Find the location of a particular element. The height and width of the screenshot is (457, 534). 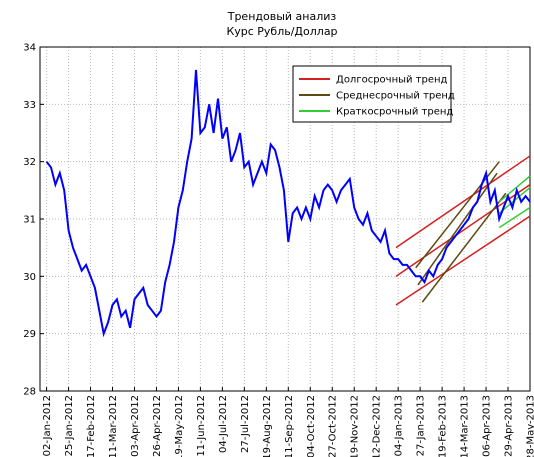

y-tick-label: 28 is located at coordinates (29, 392).